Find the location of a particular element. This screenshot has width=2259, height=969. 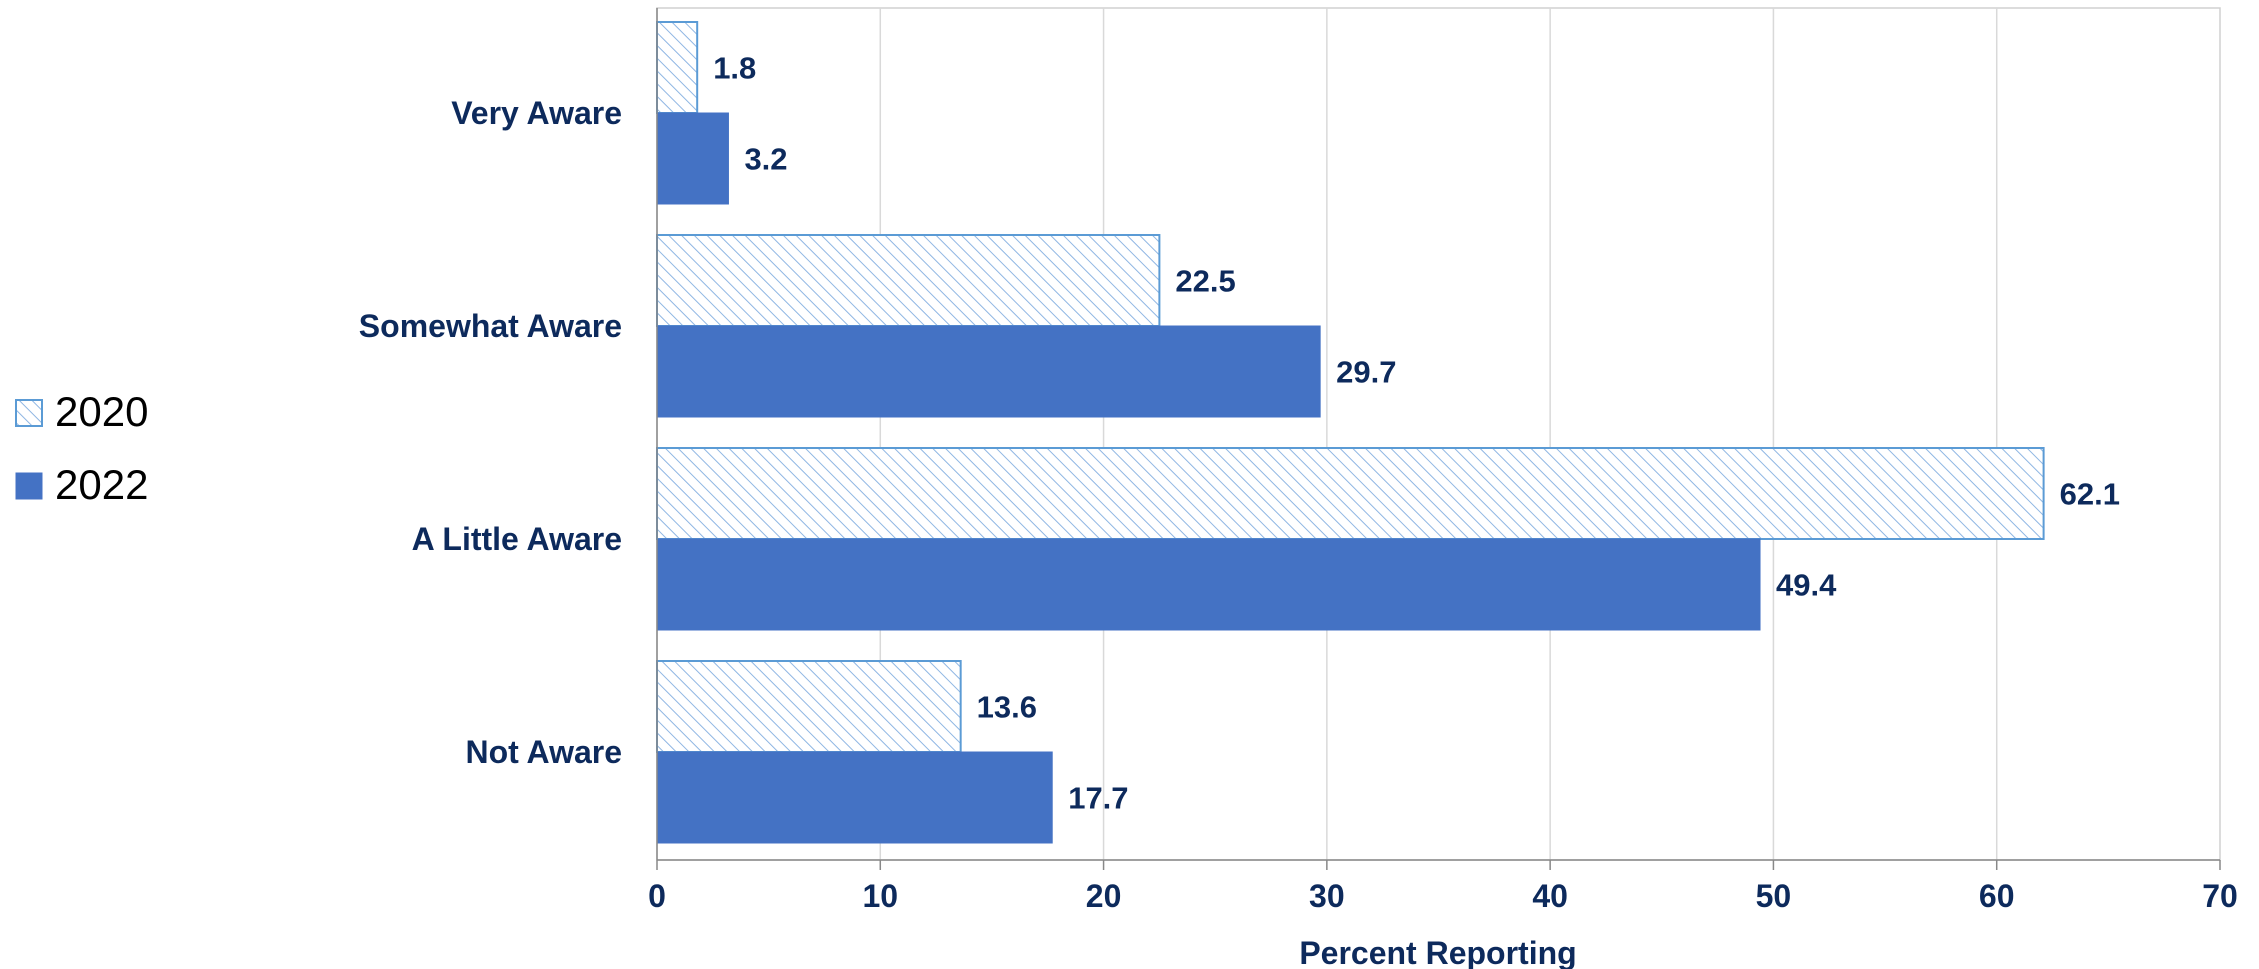

category-label: A Little Aware is located at coordinates (517, 539).